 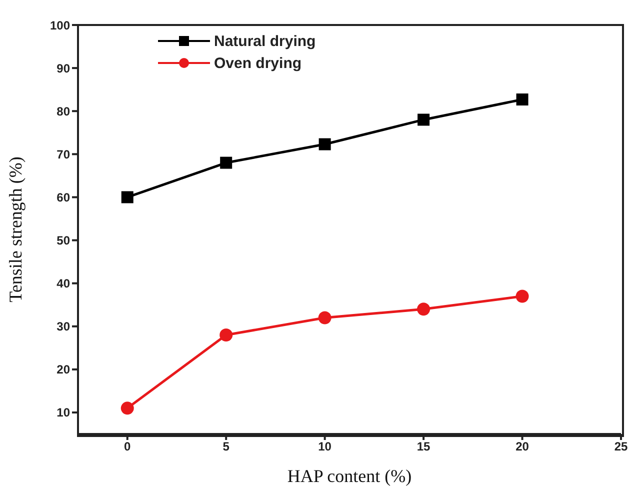 What do you see at coordinates (128, 447) in the screenshot?
I see `x-tick-label: 0` at bounding box center [128, 447].